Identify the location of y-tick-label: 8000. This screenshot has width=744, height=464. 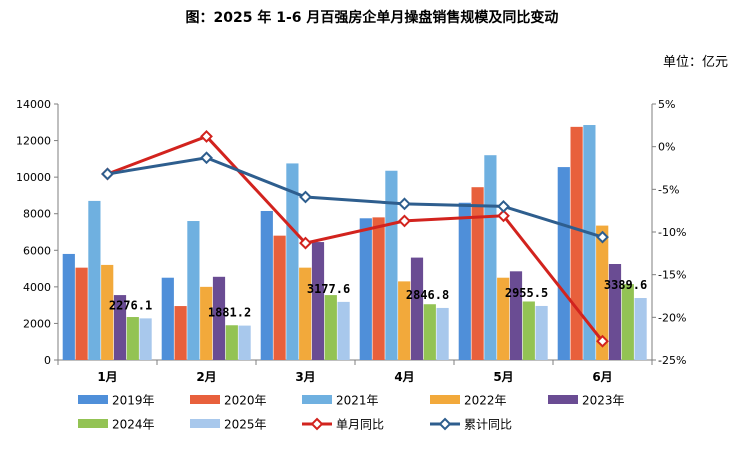
(37, 214).